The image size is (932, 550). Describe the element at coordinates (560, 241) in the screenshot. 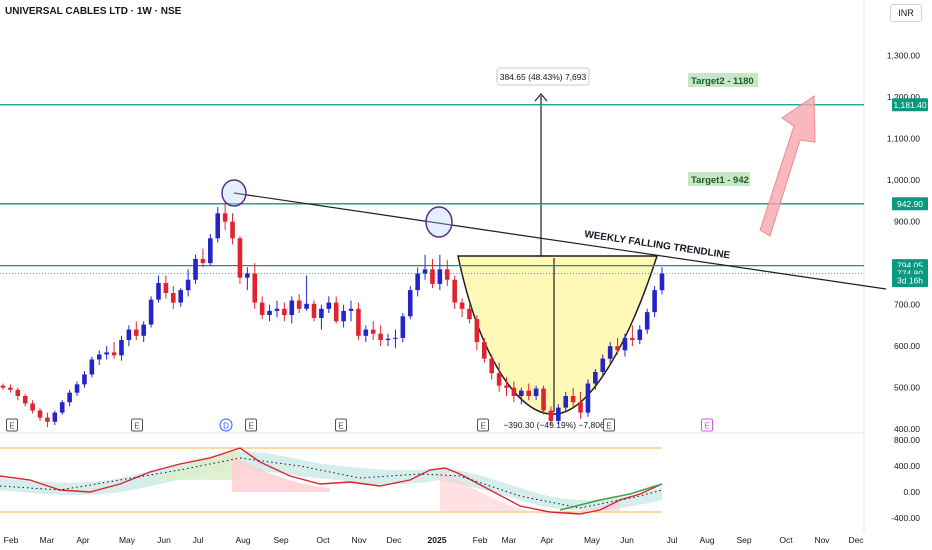

I see `weekly-falling-trendline` at that location.